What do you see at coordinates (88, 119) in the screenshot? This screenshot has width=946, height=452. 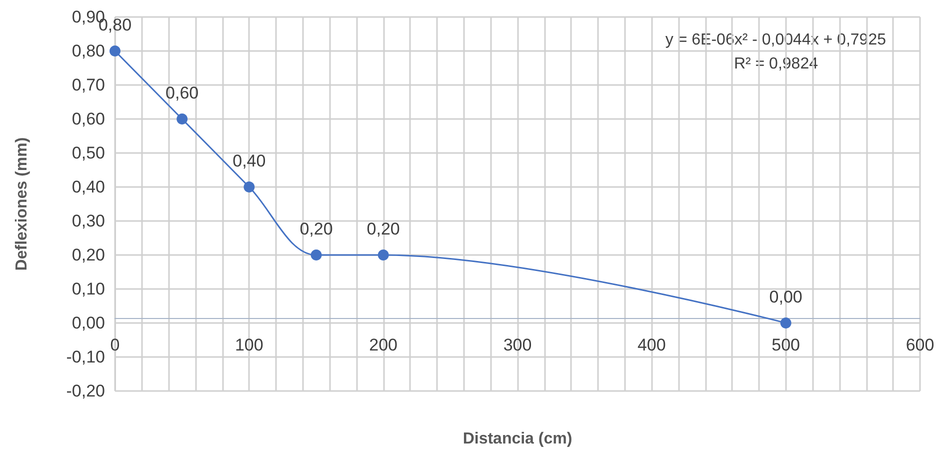 I see `y-tick-label: 0,60` at bounding box center [88, 119].